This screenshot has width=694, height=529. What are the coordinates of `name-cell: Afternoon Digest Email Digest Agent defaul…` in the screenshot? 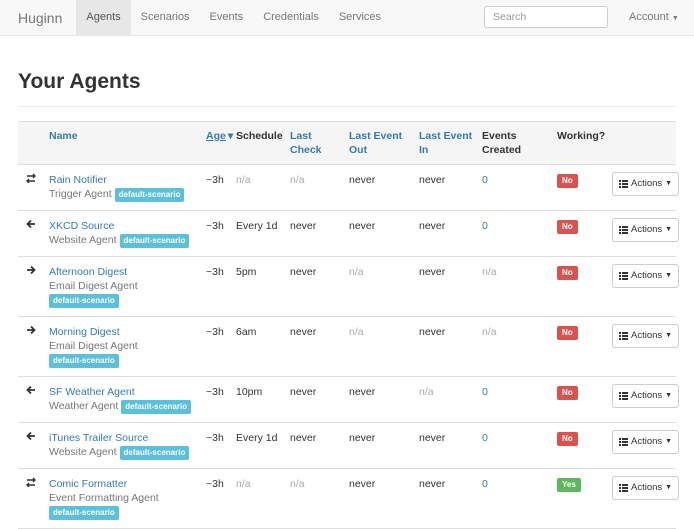 It's located at (123, 286).